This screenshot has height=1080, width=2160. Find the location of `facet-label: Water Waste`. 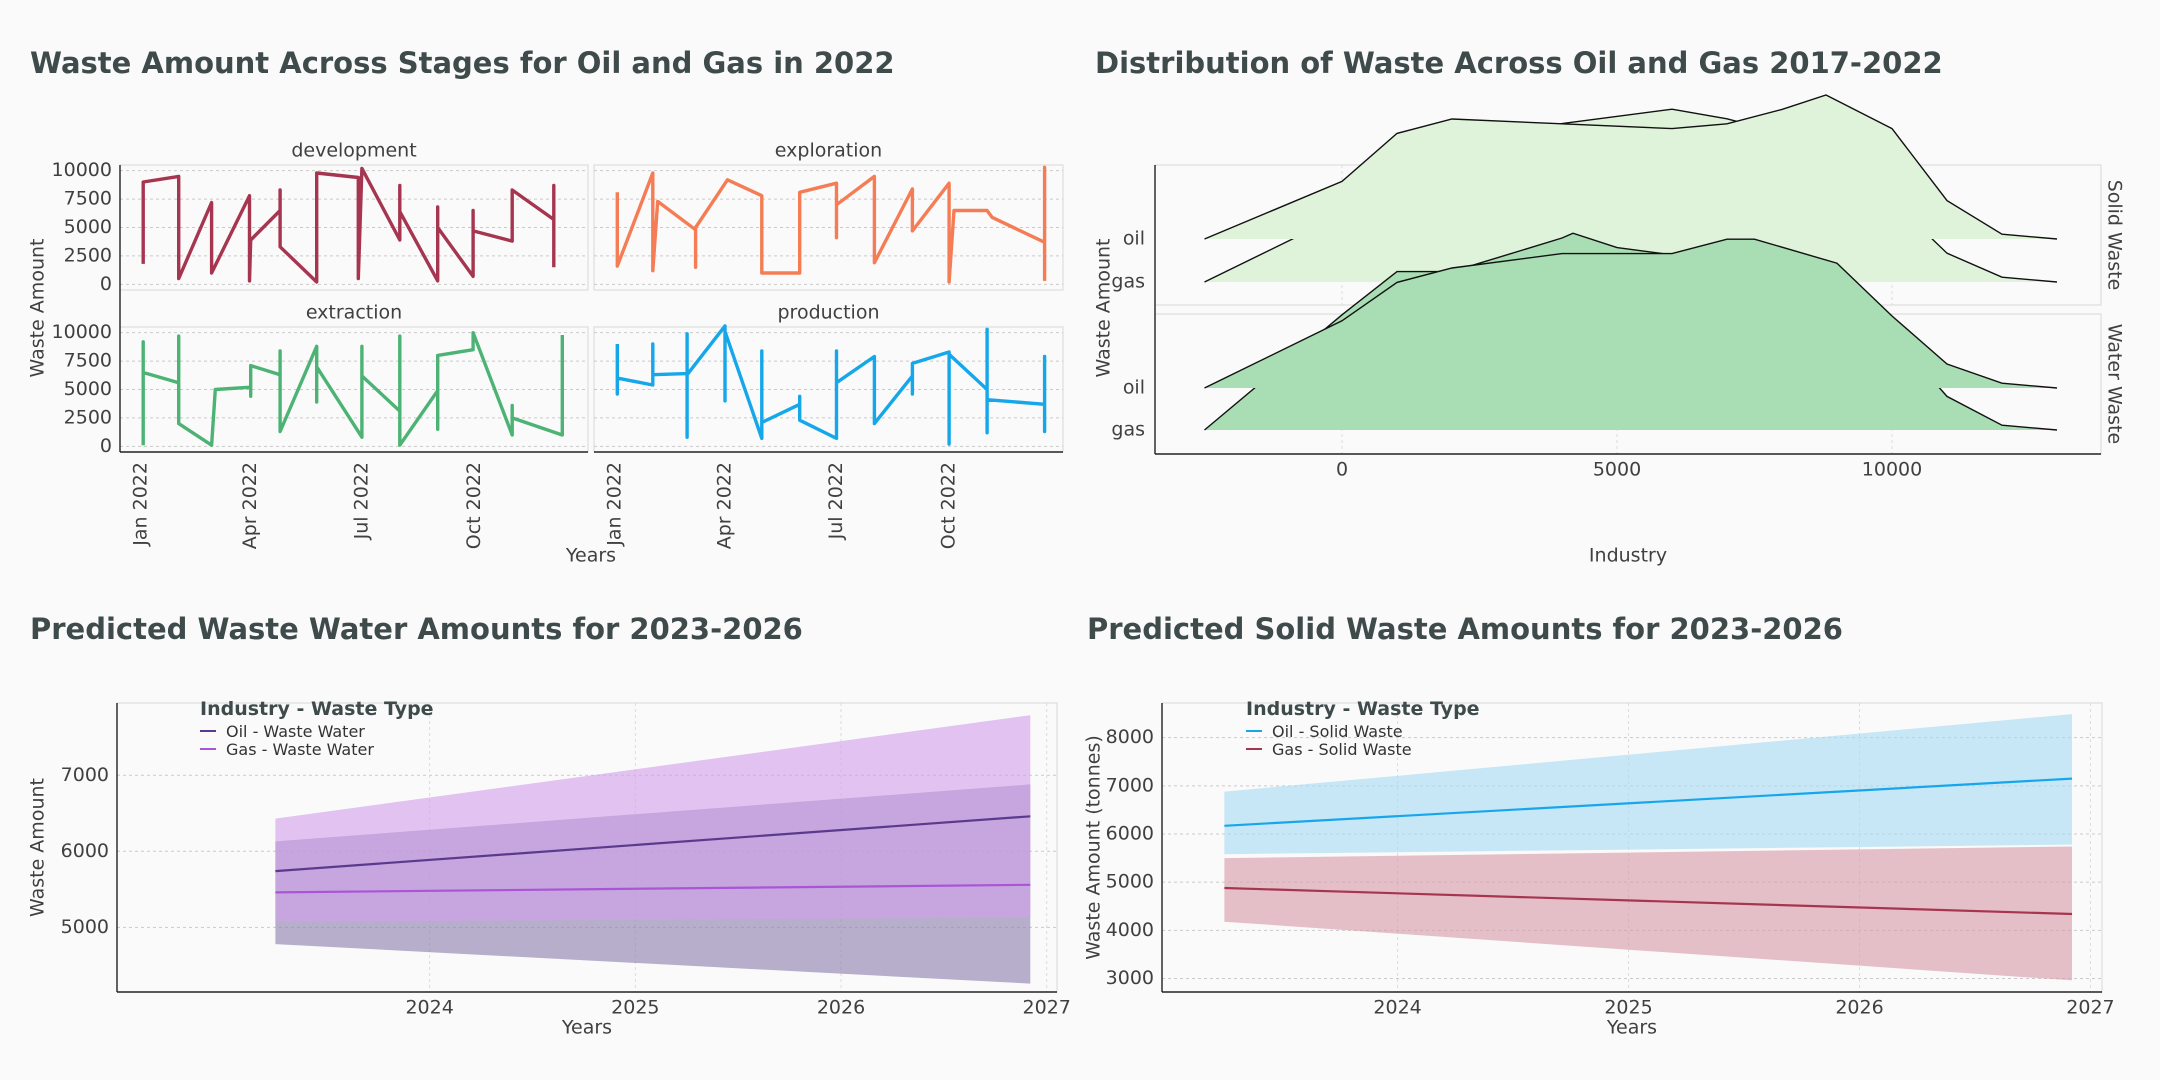

facet-label: Water Waste is located at coordinates (2115, 384).